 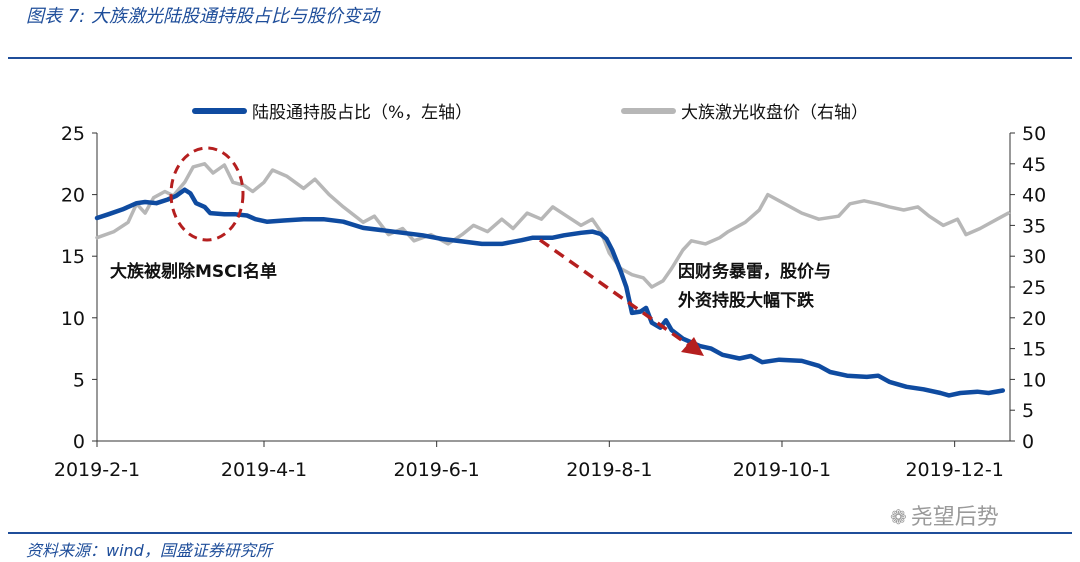 I want to click on right-tick-label: 25, so click(x=1034, y=288).